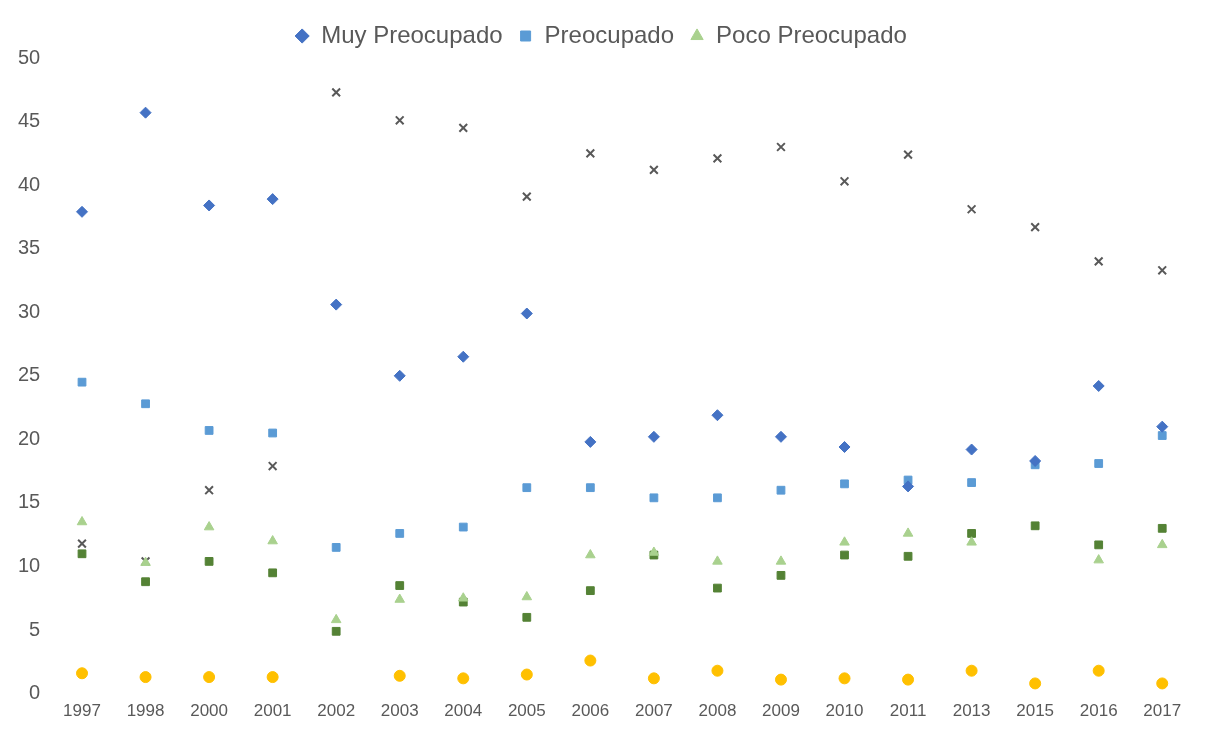  What do you see at coordinates (1098, 711) in the screenshot?
I see `x-tick-label: 2016` at bounding box center [1098, 711].